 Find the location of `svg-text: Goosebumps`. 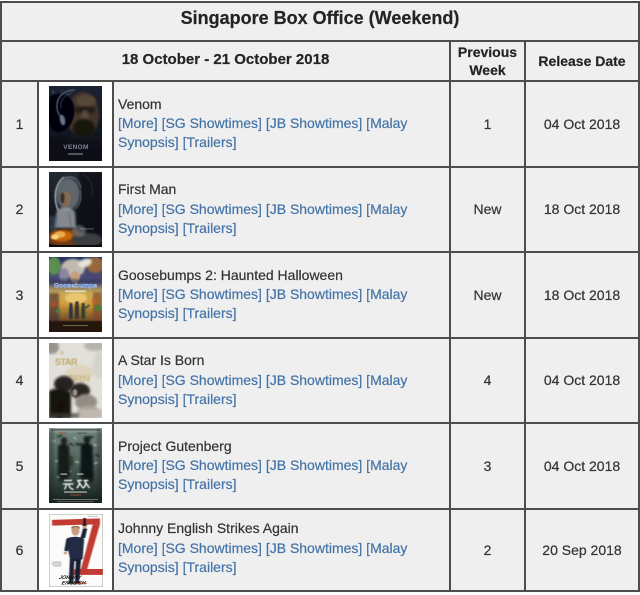

svg-text: Goosebumps is located at coordinates (76, 286).